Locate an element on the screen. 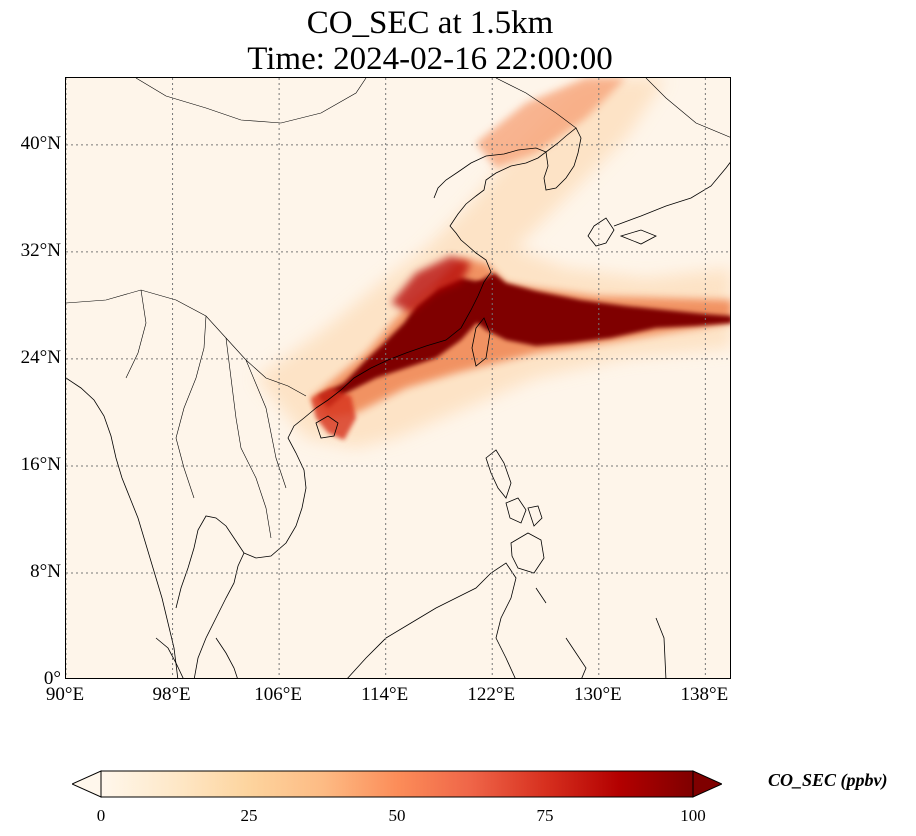 The image size is (916, 836). map-title-variable: CO_SEC at 1.5km is located at coordinates (430, 23).